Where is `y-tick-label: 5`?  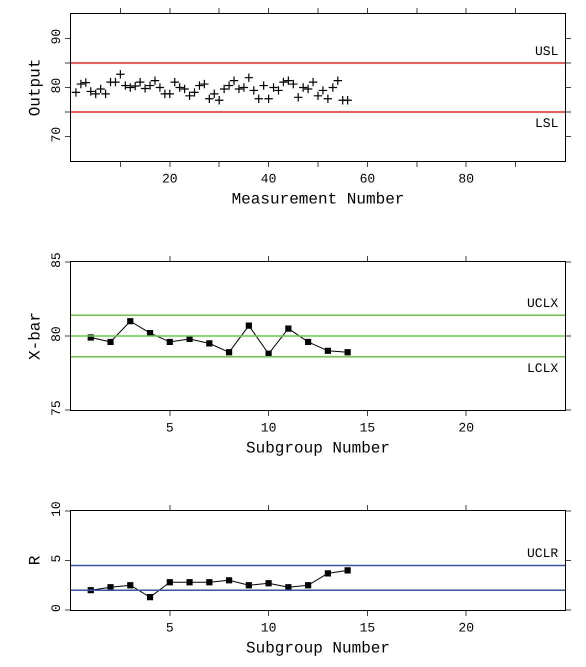
y-tick-label: 5 is located at coordinates (56, 558).